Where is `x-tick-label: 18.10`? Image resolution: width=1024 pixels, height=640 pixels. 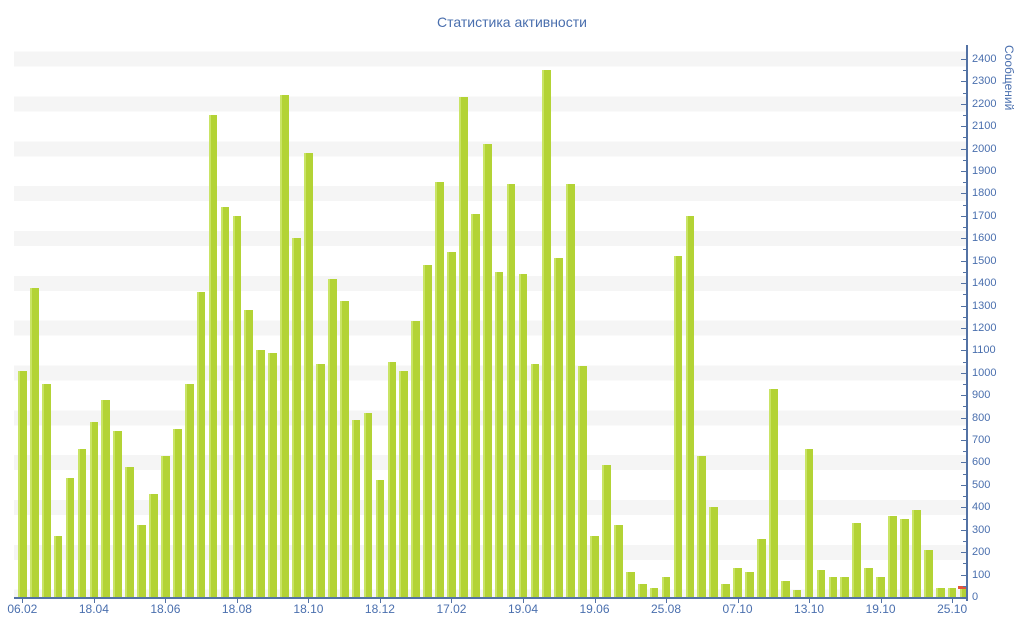
x-tick-label: 18.10 is located at coordinates (308, 609).